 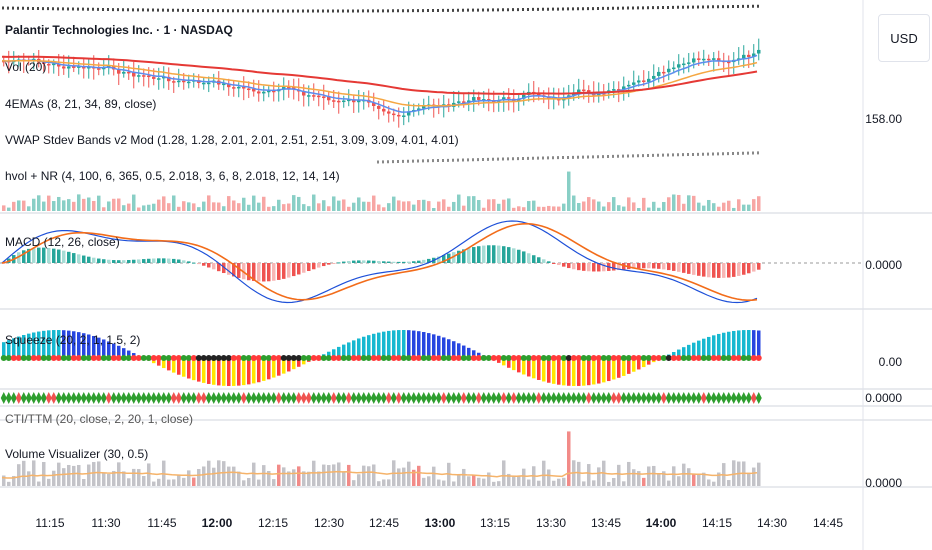 I want to click on vol-indicator-label: Vol (20), so click(x=26, y=67).